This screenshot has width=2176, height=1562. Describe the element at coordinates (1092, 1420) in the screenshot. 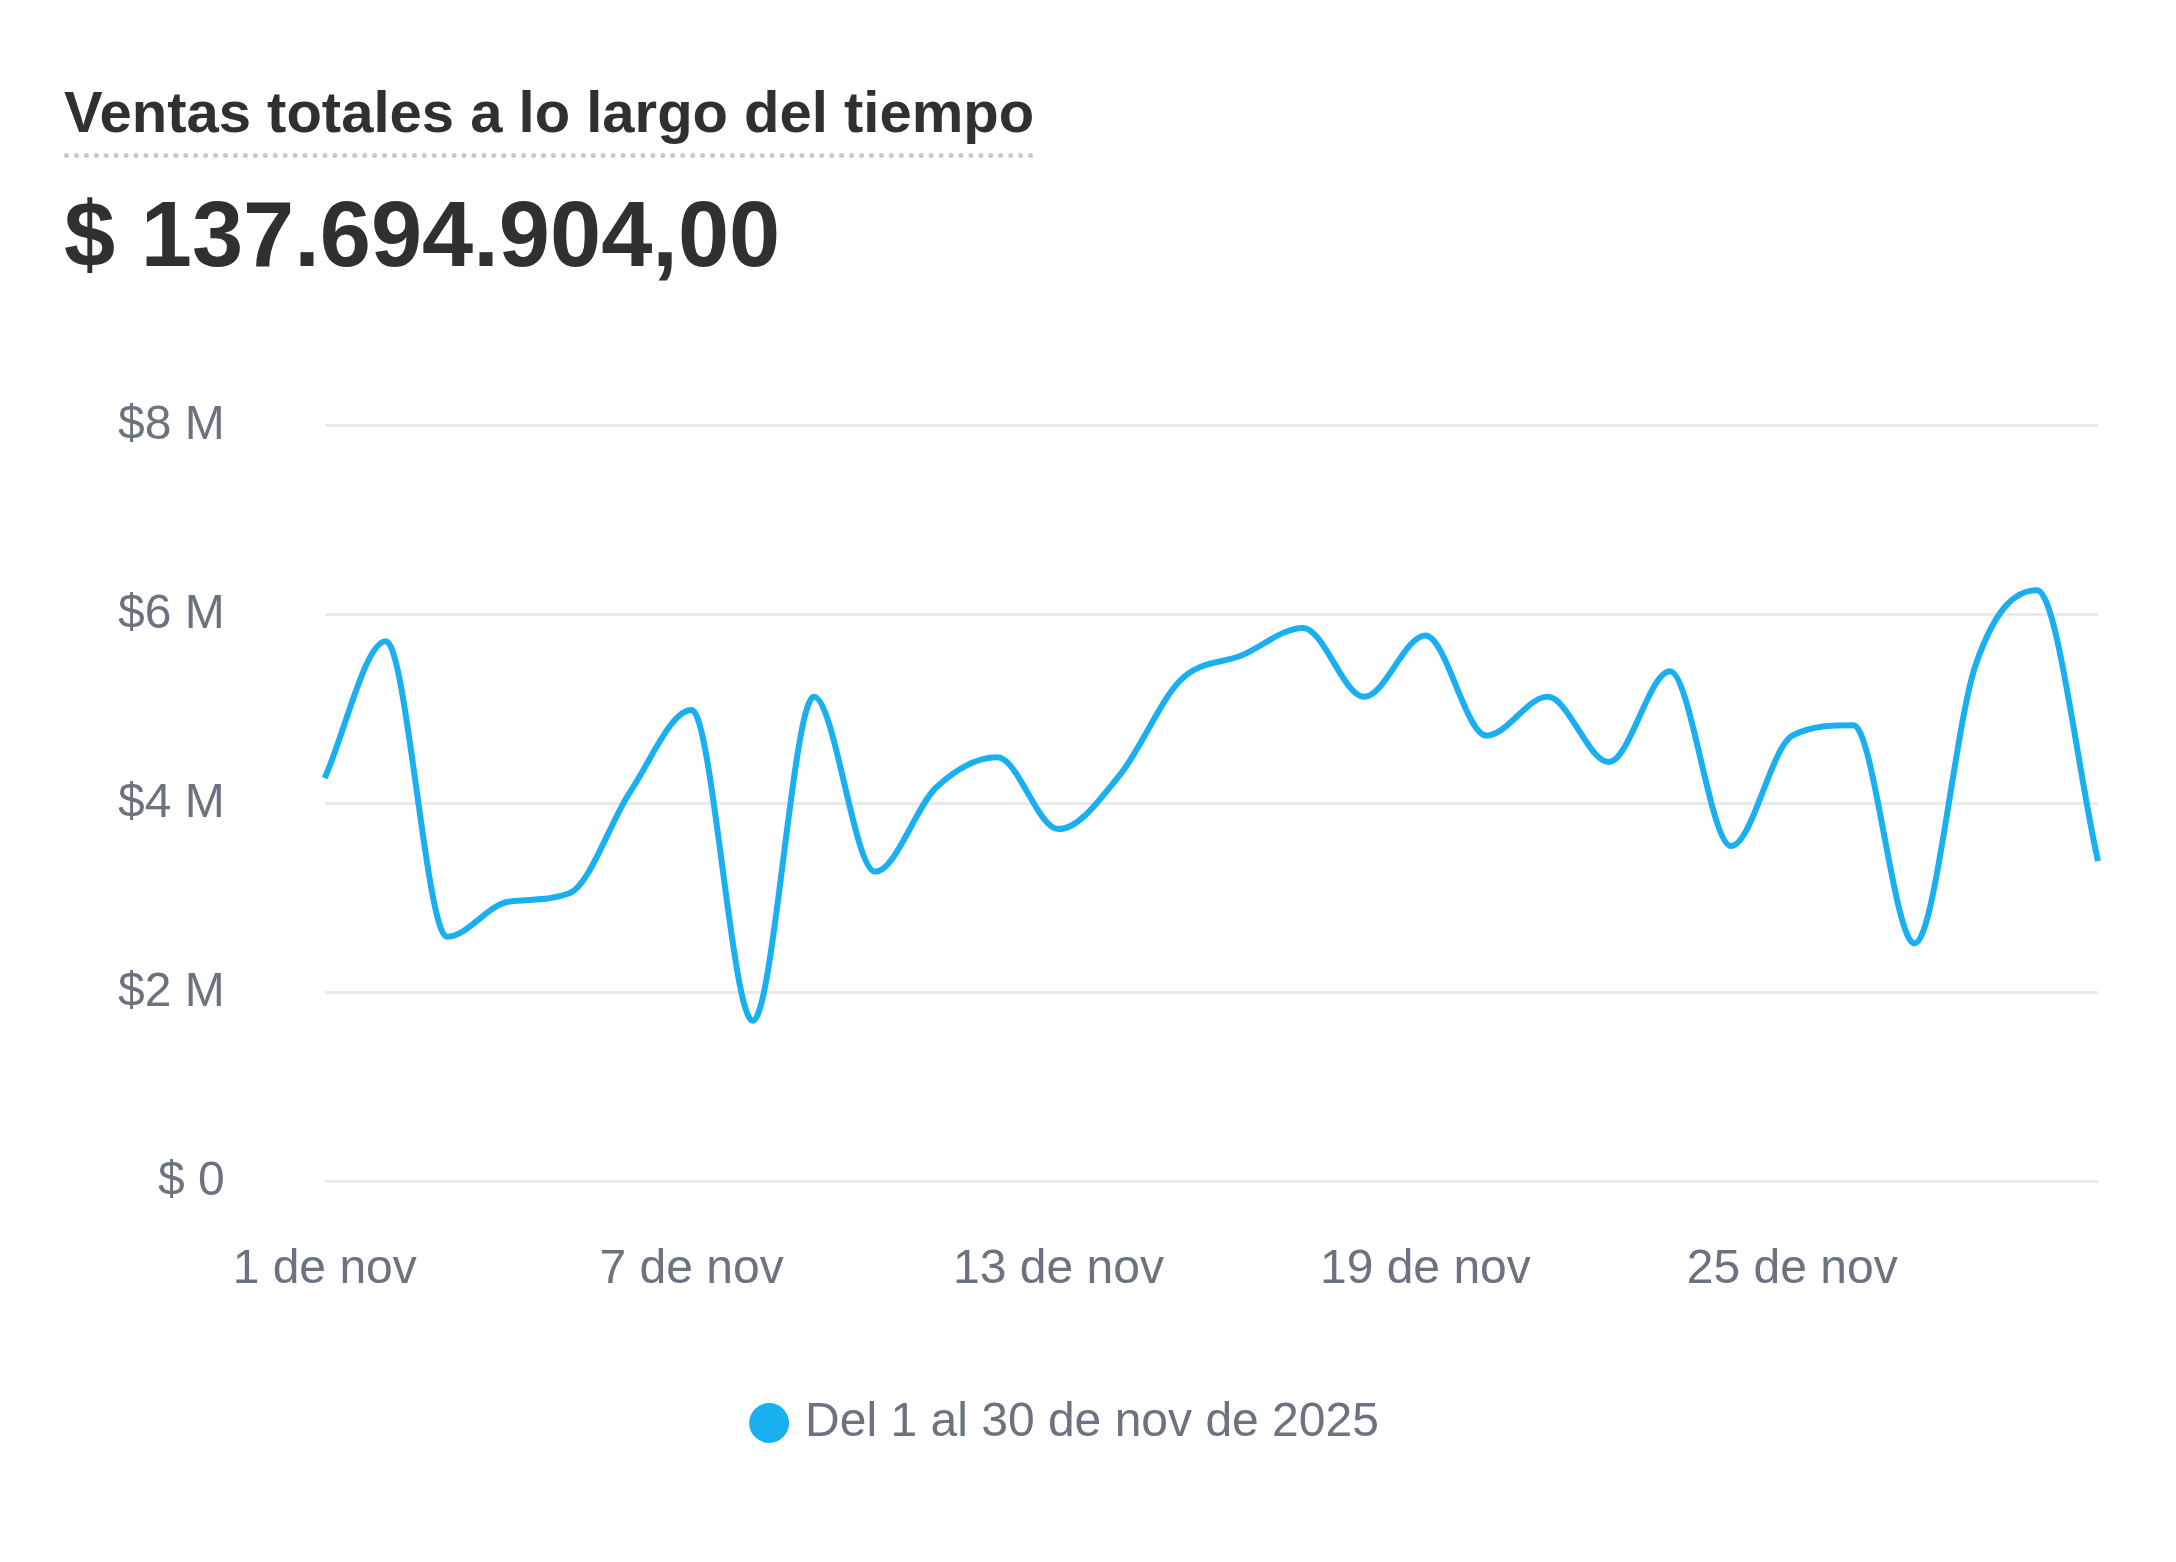

I see `legend-label: Del 1 al 30 de nov de 2025` at that location.